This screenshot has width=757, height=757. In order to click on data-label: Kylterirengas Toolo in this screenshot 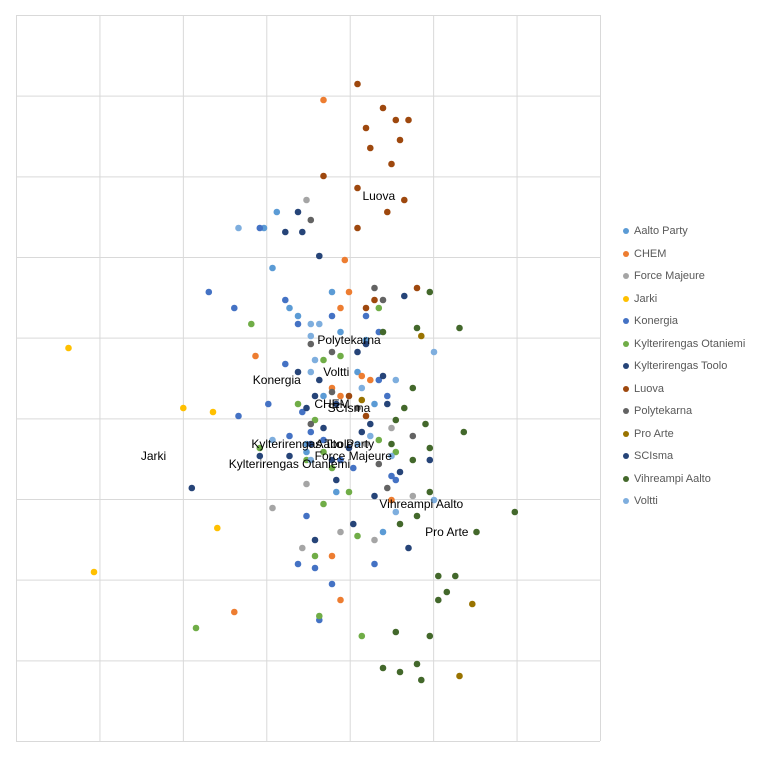, I will do `click(302, 444)`.